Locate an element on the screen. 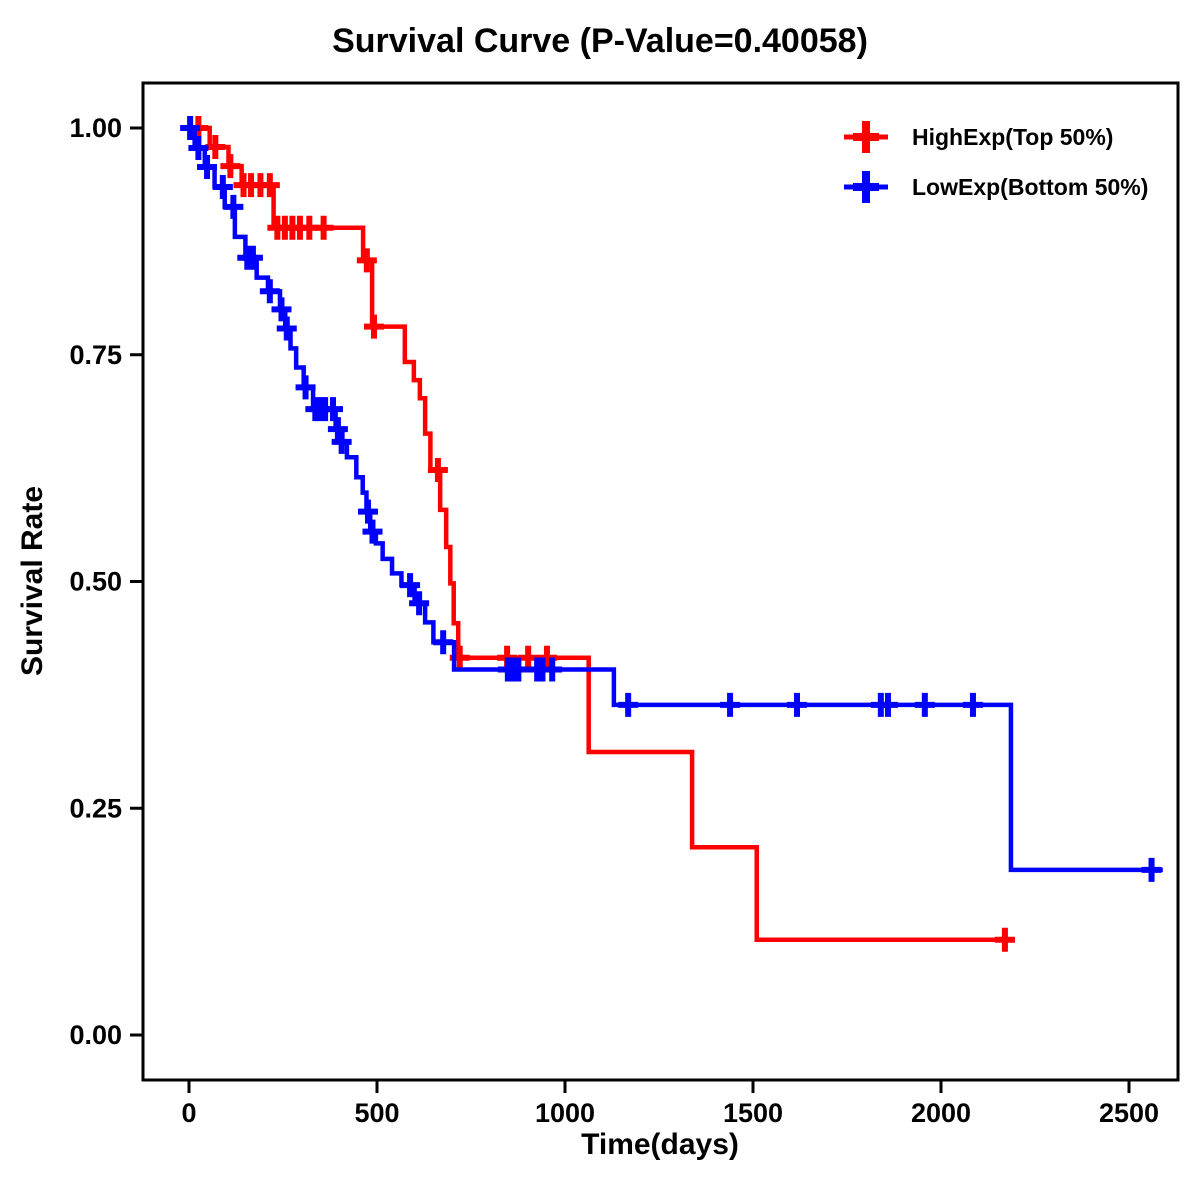 Image resolution: width=1200 pixels, height=1200 pixels. y-tick-label: 1.00 is located at coordinates (95, 128).